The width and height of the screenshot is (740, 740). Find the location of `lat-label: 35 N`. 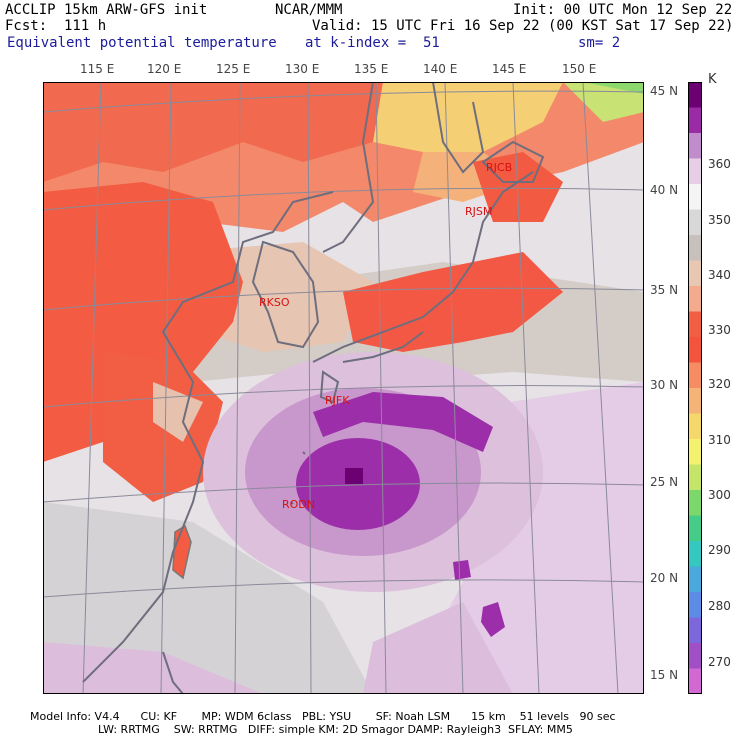

lat-label: 35 N is located at coordinates (664, 290).